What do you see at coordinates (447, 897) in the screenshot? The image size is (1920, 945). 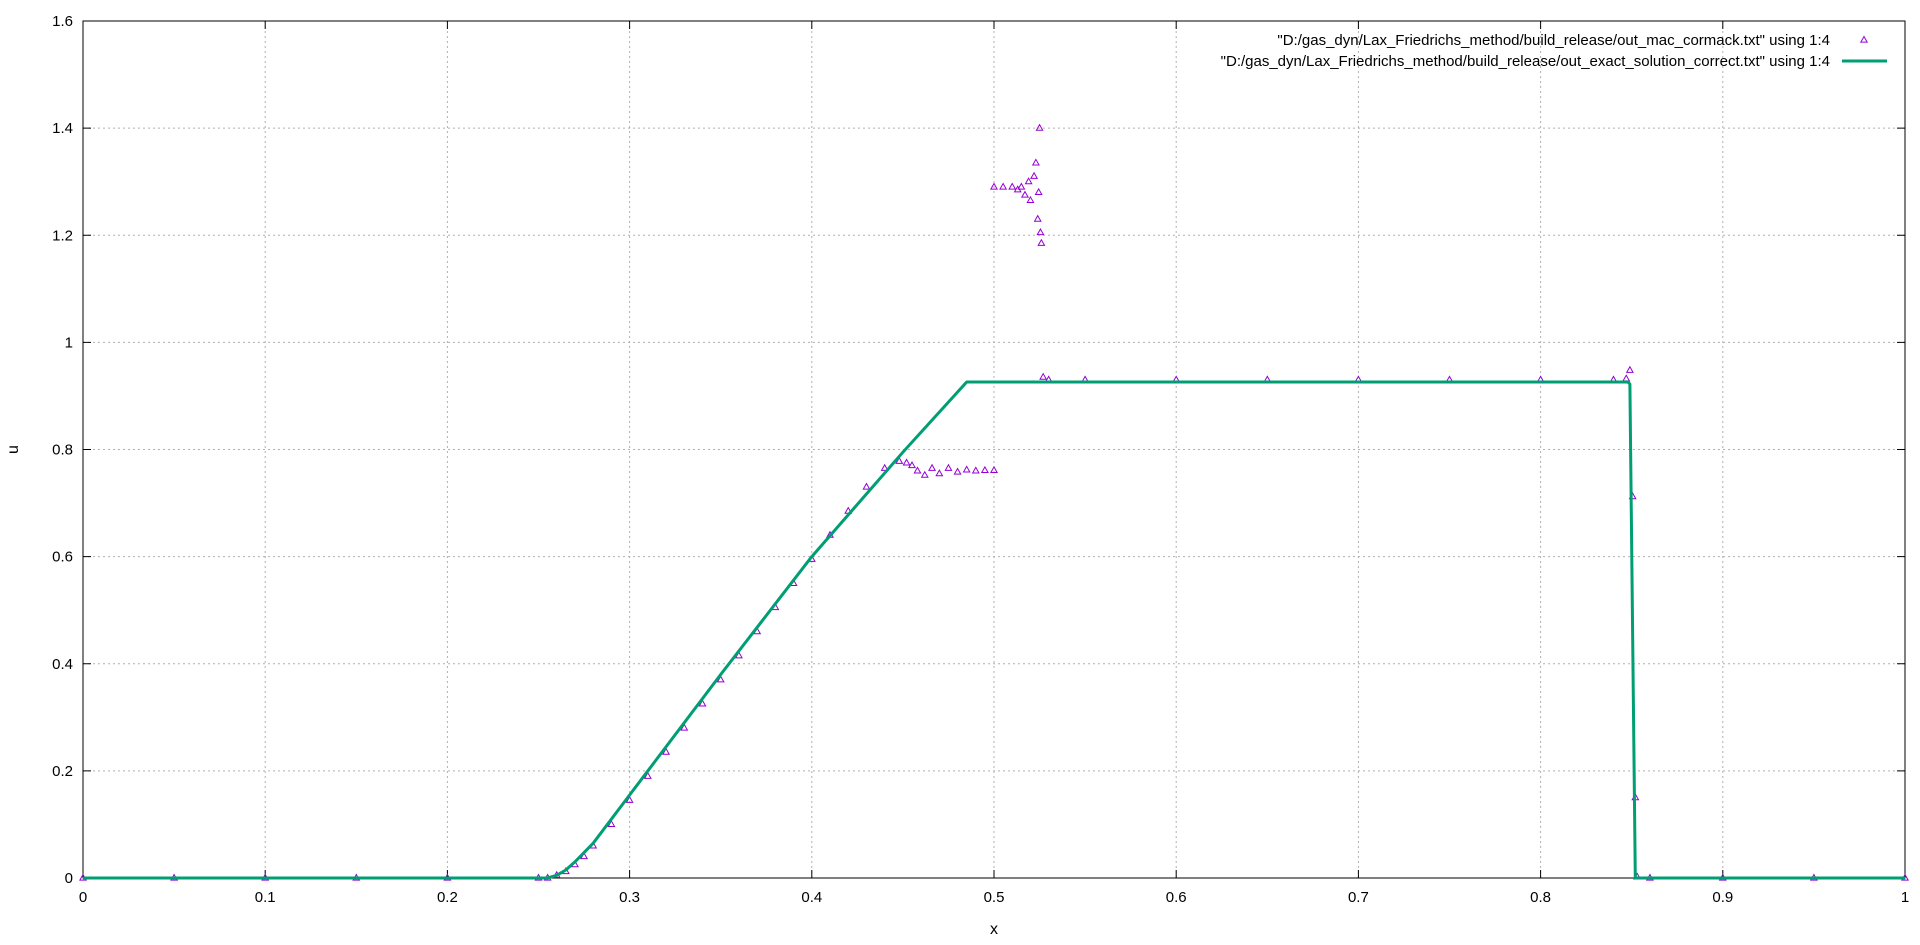 I see `x-tick-label: 0.2` at bounding box center [447, 897].